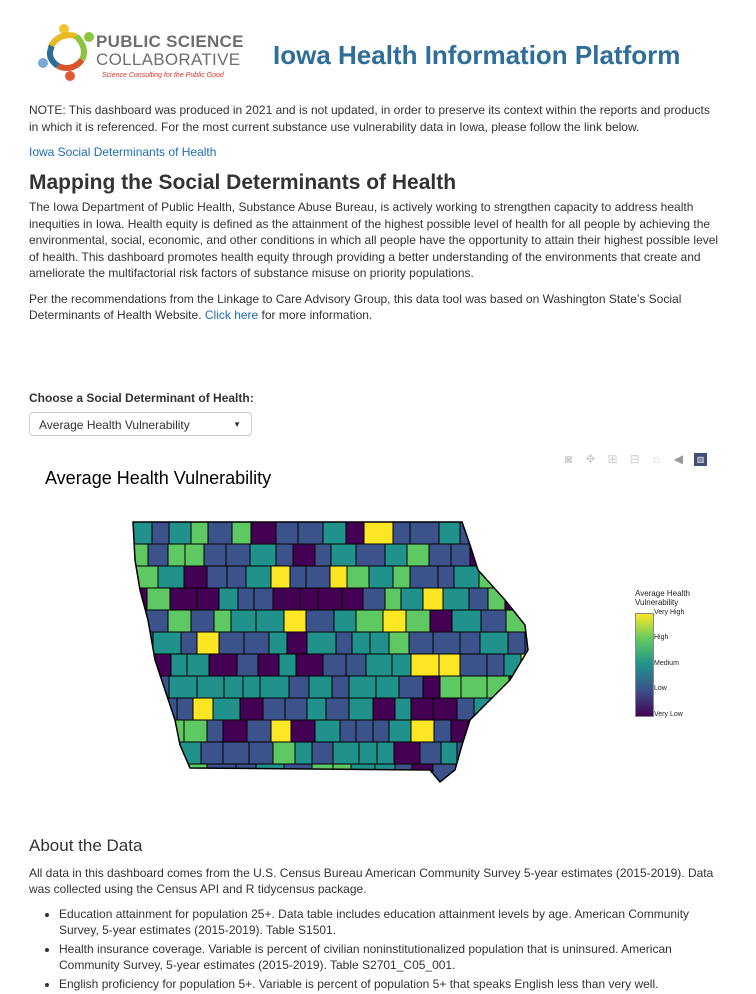 This screenshot has width=756, height=994. I want to click on zoom-out-icon: ⊟, so click(634, 458).